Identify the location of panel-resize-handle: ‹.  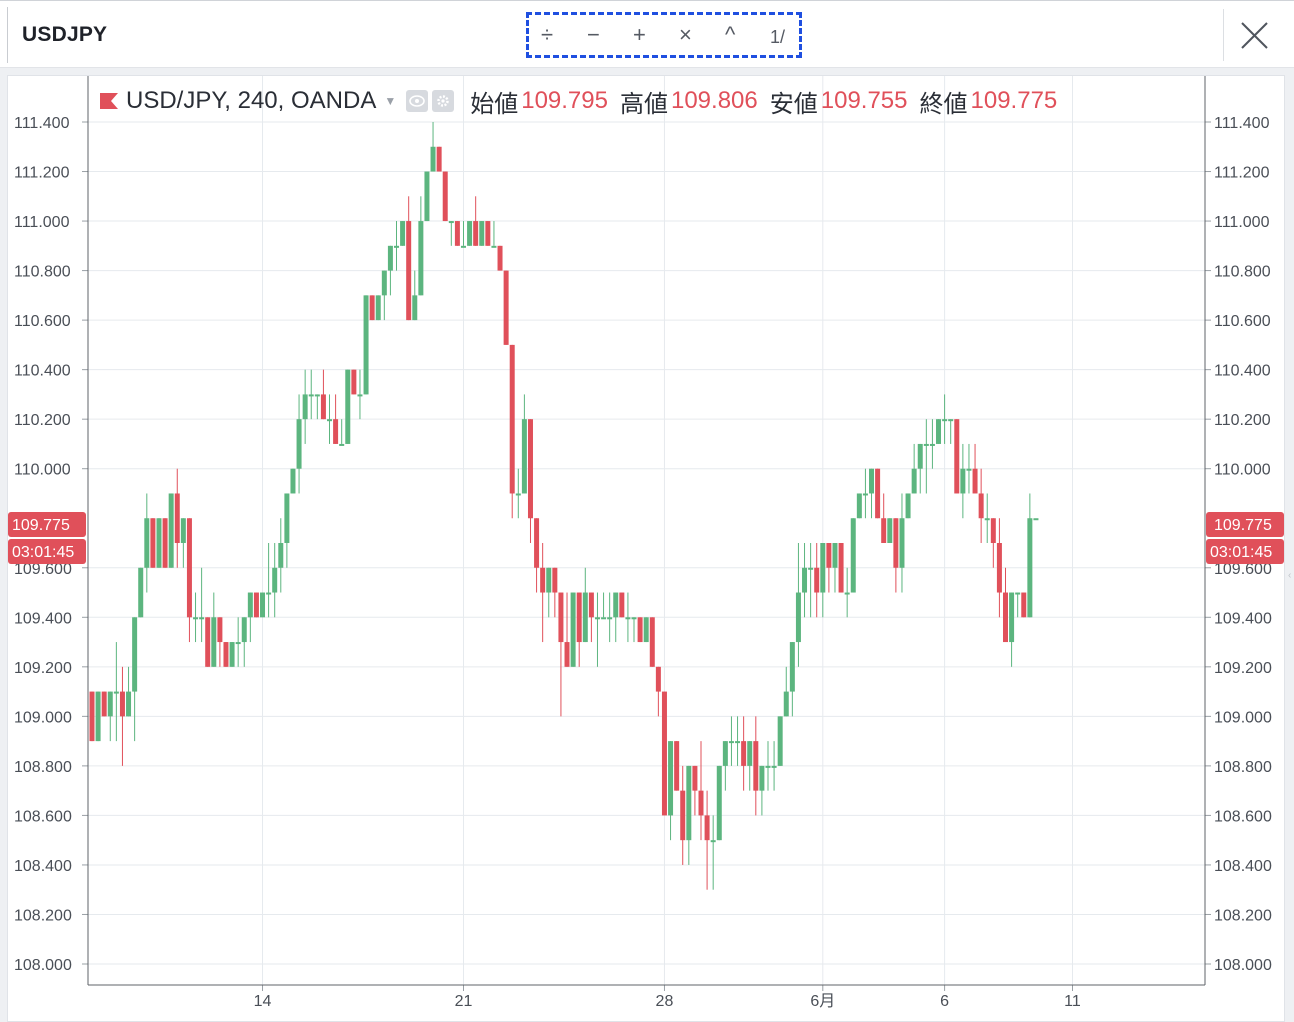
(1290, 575).